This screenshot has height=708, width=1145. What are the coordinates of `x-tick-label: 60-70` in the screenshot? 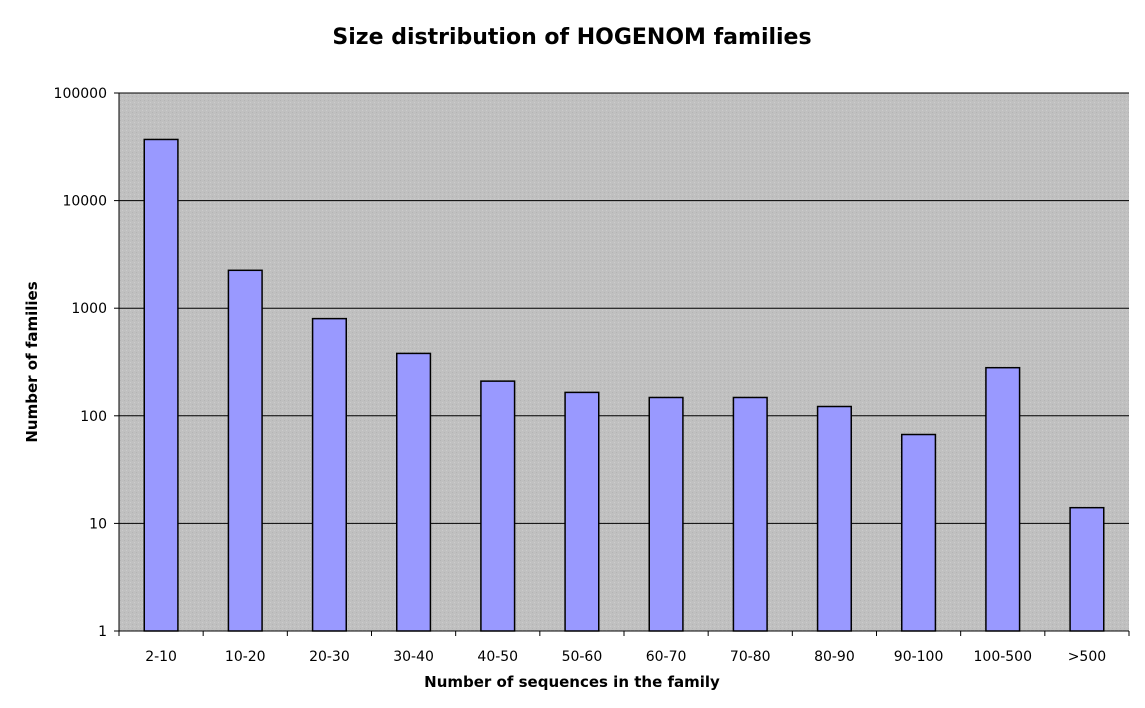 It's located at (666, 657).